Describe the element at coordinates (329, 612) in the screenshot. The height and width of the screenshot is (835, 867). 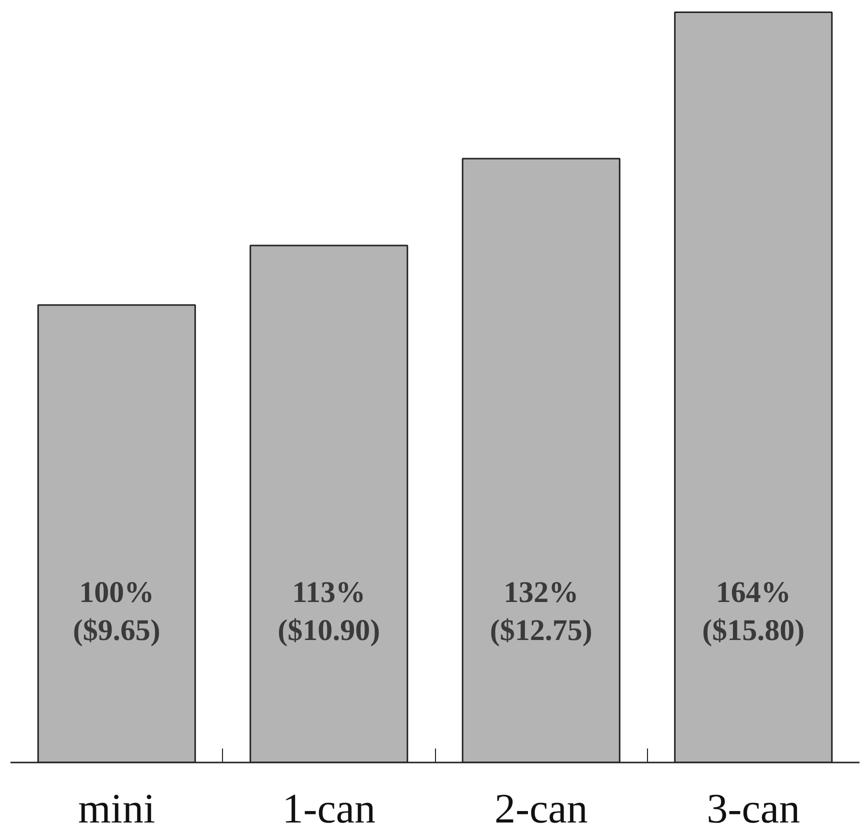
I see `data-label: 113% ($10.90)` at that location.